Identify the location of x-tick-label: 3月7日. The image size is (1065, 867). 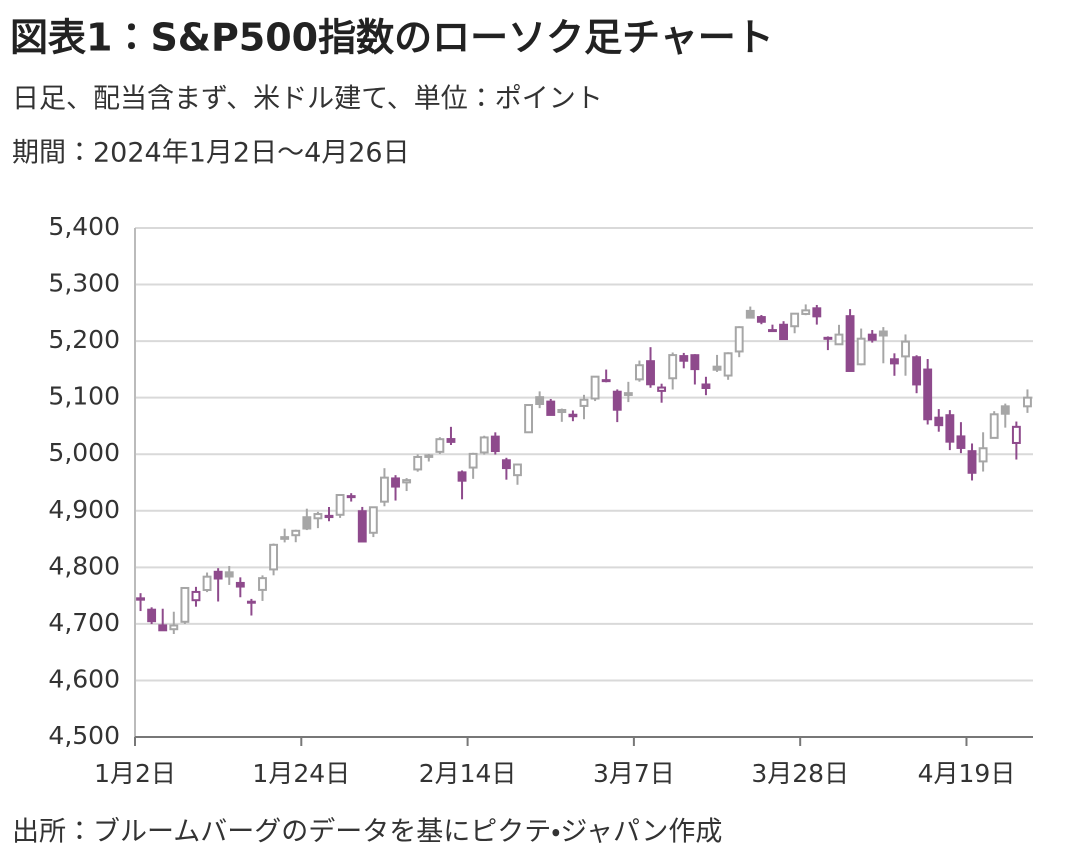
(634, 773).